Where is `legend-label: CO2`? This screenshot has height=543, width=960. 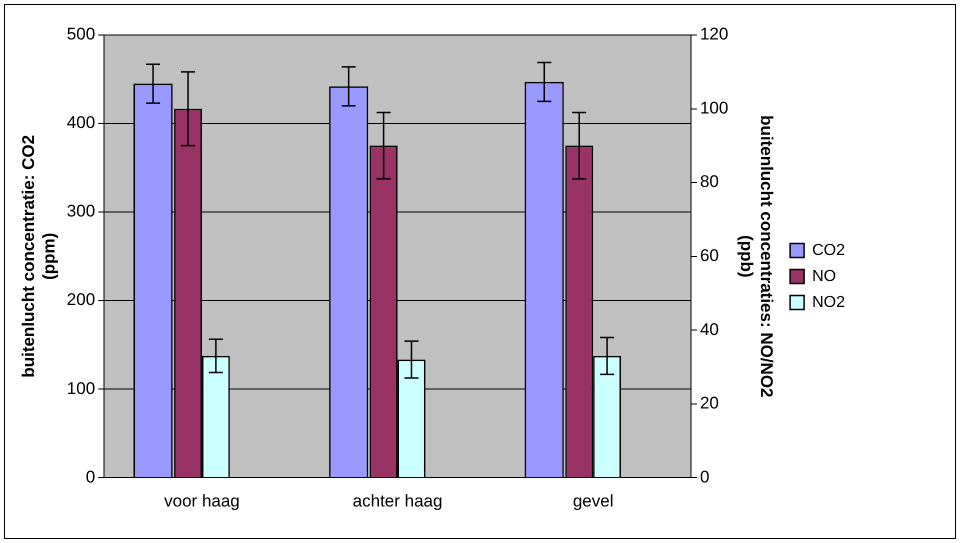 legend-label: CO2 is located at coordinates (829, 250).